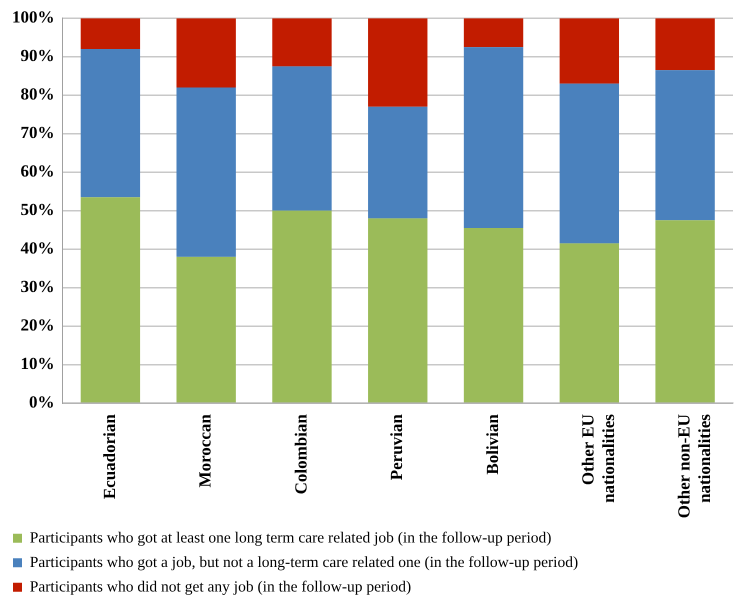 The image size is (747, 609). I want to click on y-tick-label: 70%, so click(37, 132).